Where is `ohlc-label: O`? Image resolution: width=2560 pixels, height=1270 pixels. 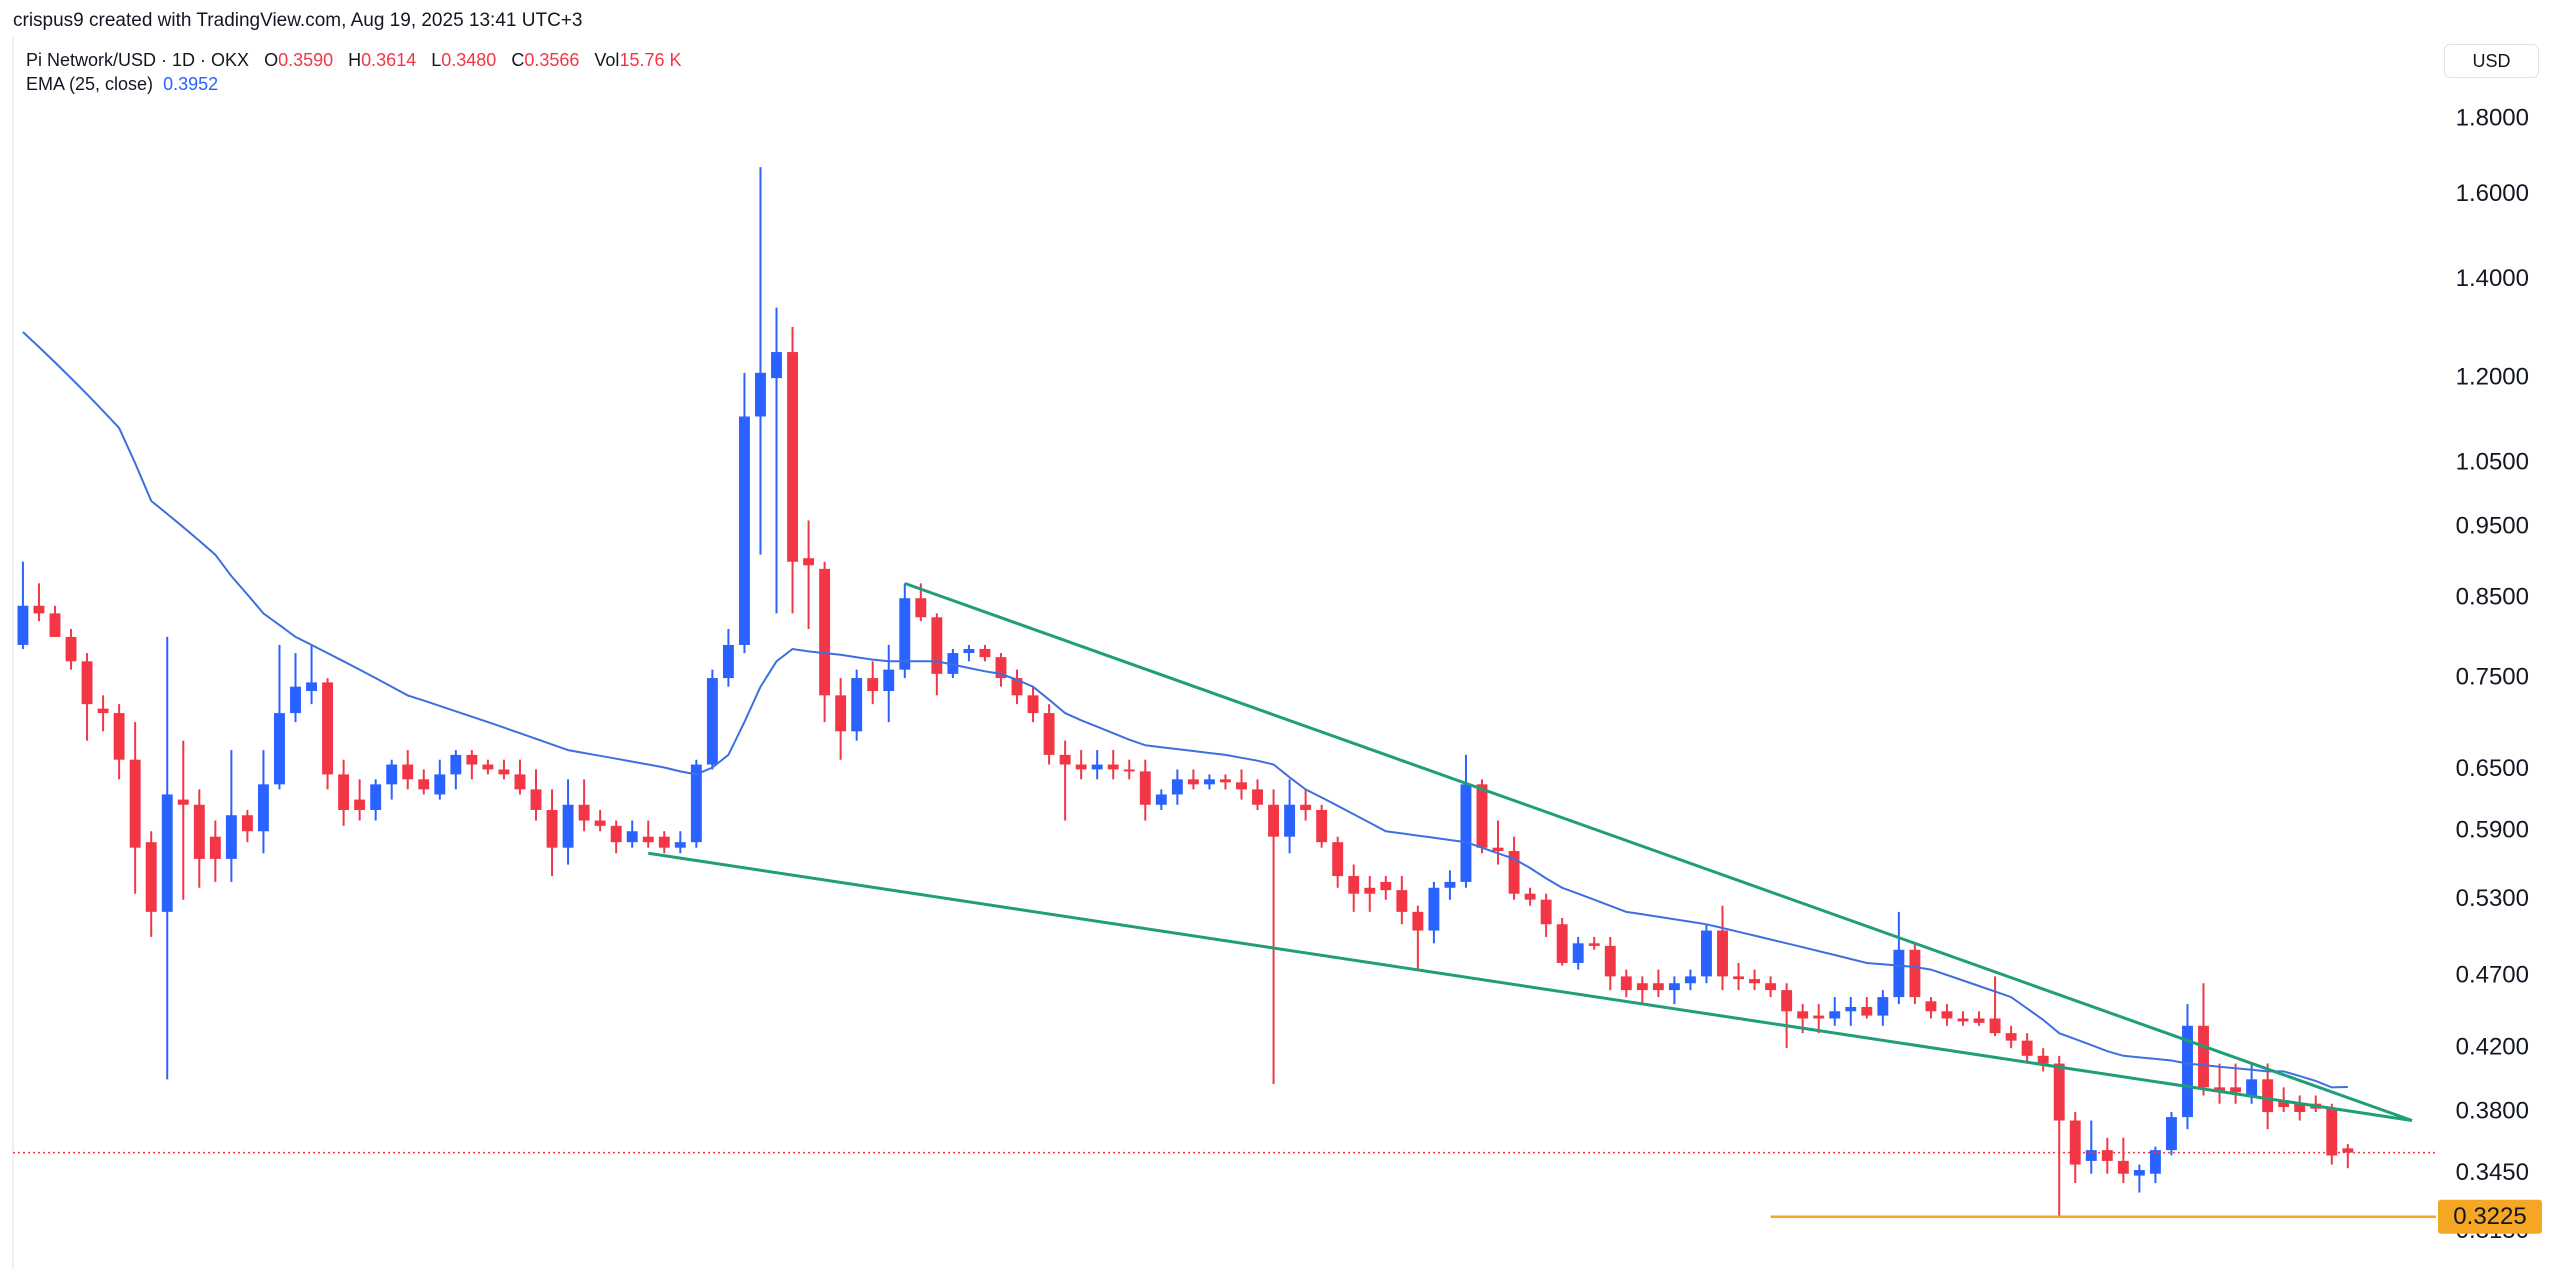
ohlc-label: O is located at coordinates (271, 60).